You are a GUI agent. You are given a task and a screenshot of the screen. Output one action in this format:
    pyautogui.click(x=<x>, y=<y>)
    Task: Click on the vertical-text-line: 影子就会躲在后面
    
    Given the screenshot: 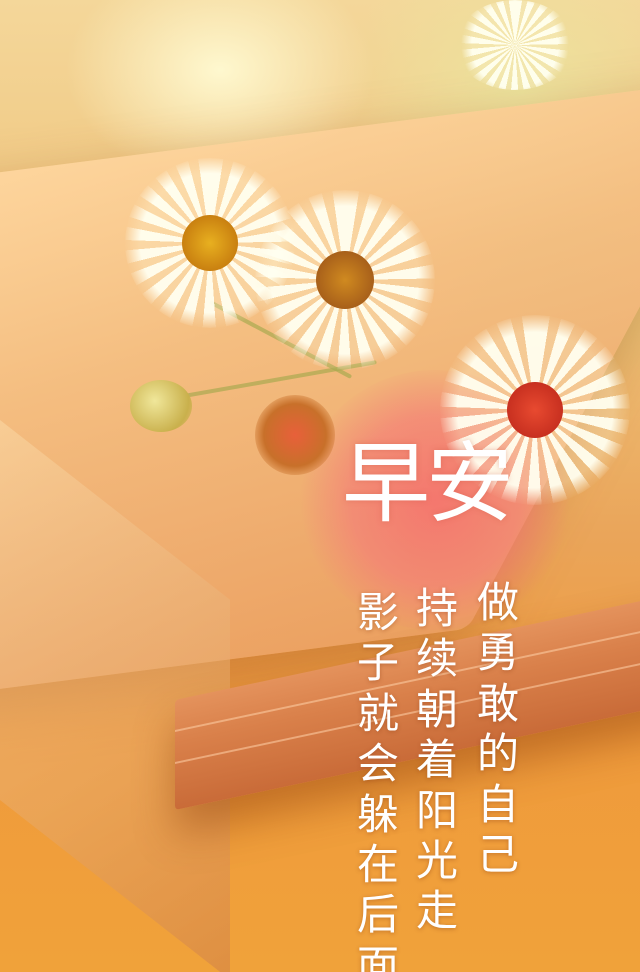 What is the action you would take?
    pyautogui.click(x=377, y=780)
    